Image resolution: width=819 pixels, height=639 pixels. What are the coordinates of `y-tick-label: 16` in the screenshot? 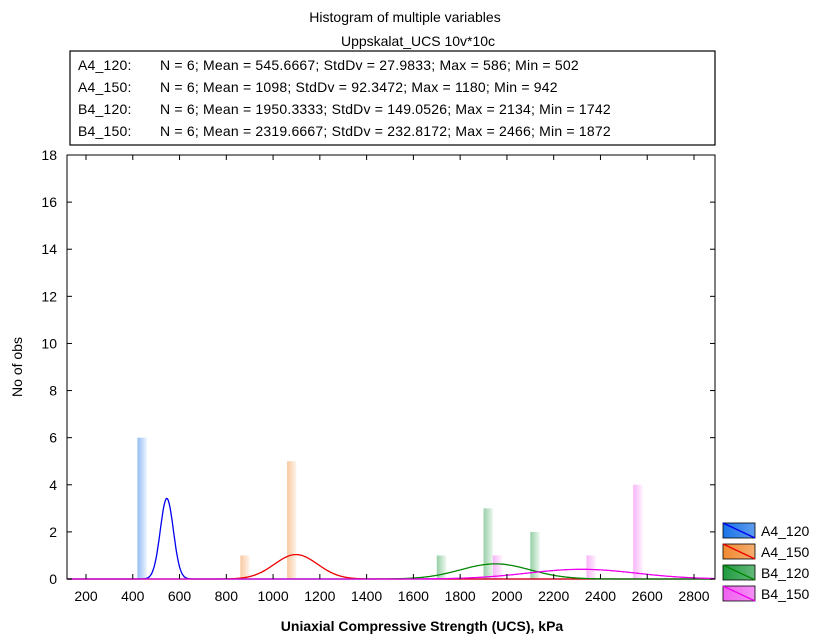 It's located at (49, 202).